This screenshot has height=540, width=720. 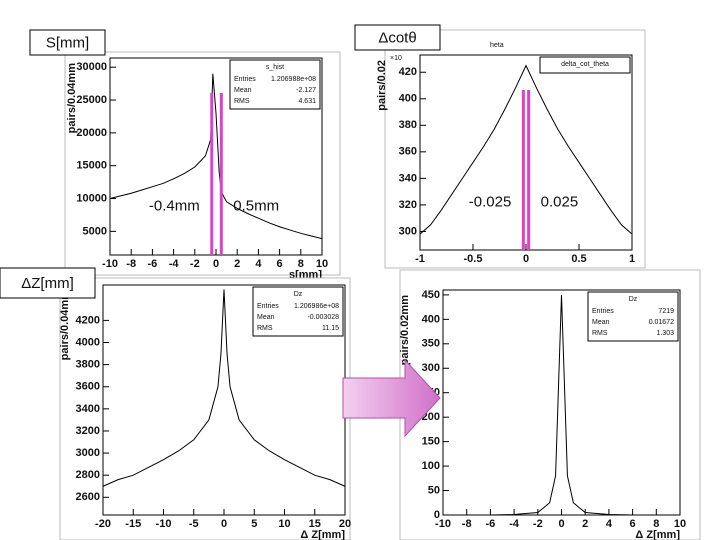 I want to click on x-tick-label: 1, so click(x=632, y=259).